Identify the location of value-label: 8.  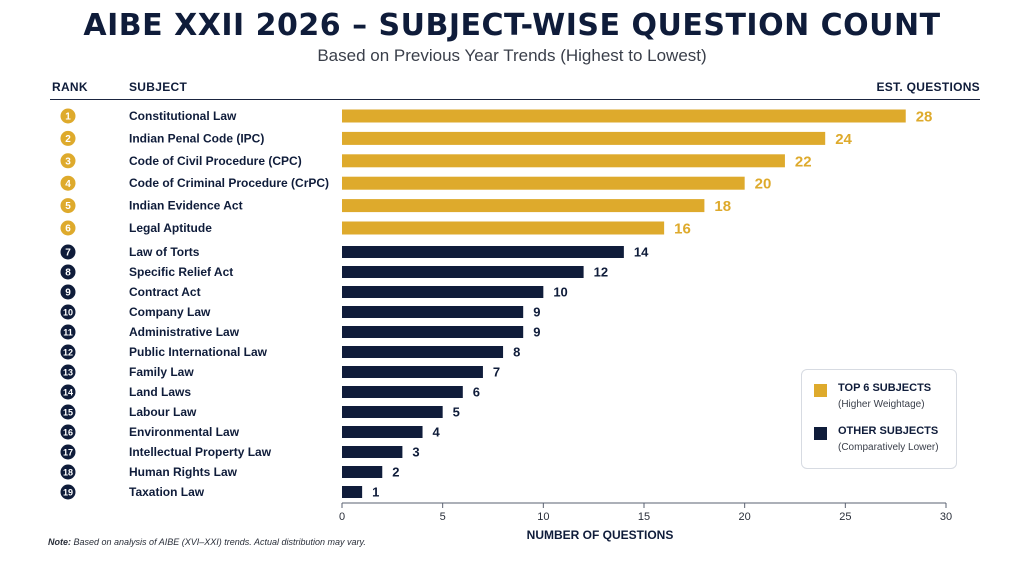
(516, 352).